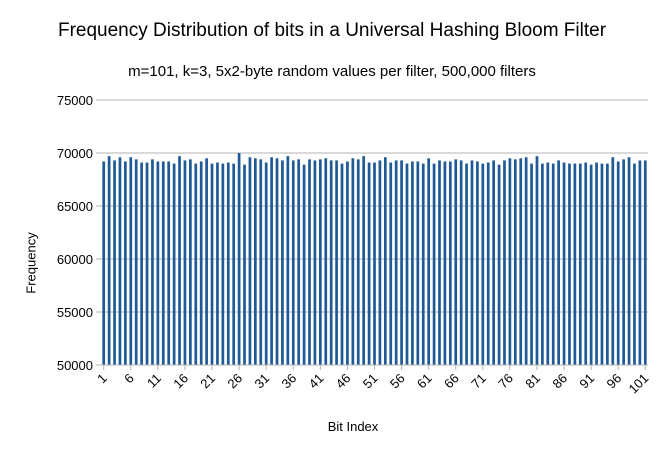 This screenshot has width=664, height=457. Describe the element at coordinates (129, 379) in the screenshot. I see `x-tick-label: 6` at that location.